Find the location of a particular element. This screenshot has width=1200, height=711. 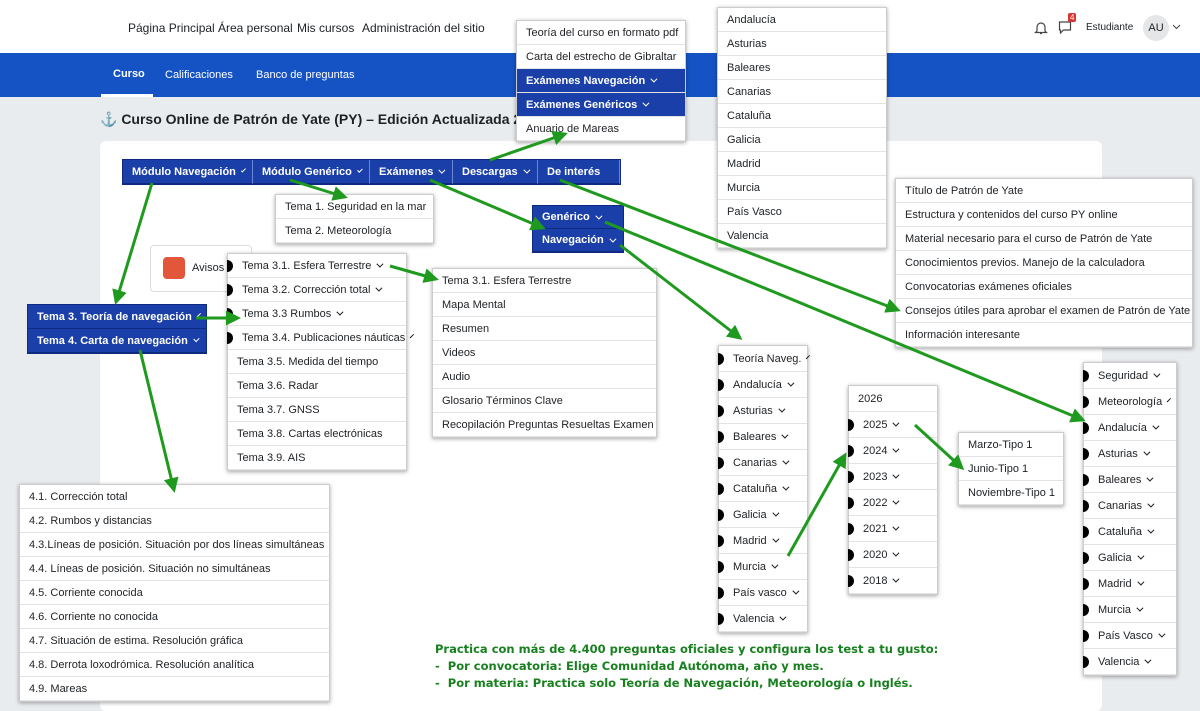

menu-item: Genérico is located at coordinates (578, 217).